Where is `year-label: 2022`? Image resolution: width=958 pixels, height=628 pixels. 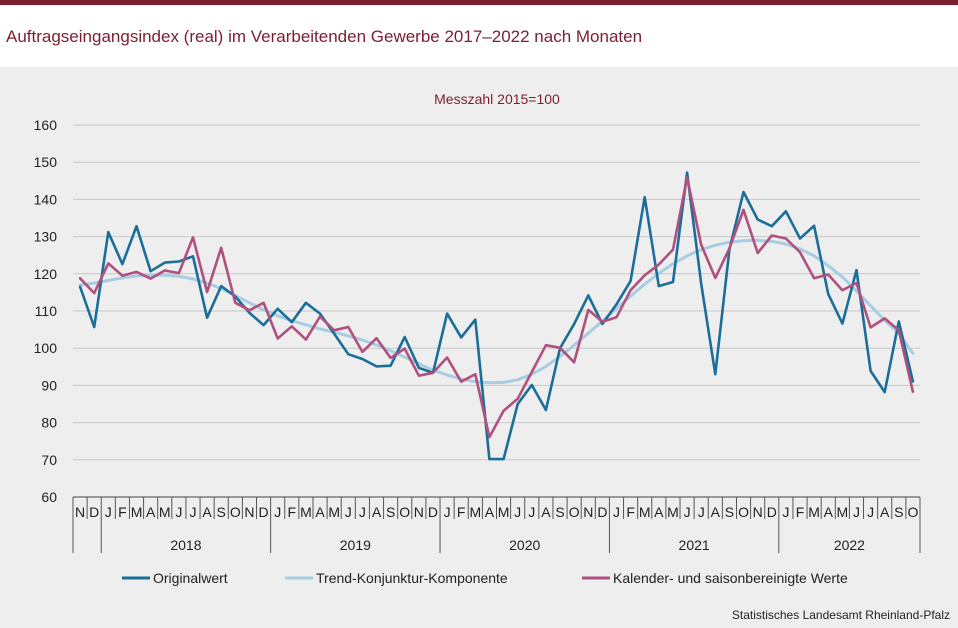
year-label: 2022 is located at coordinates (849, 545).